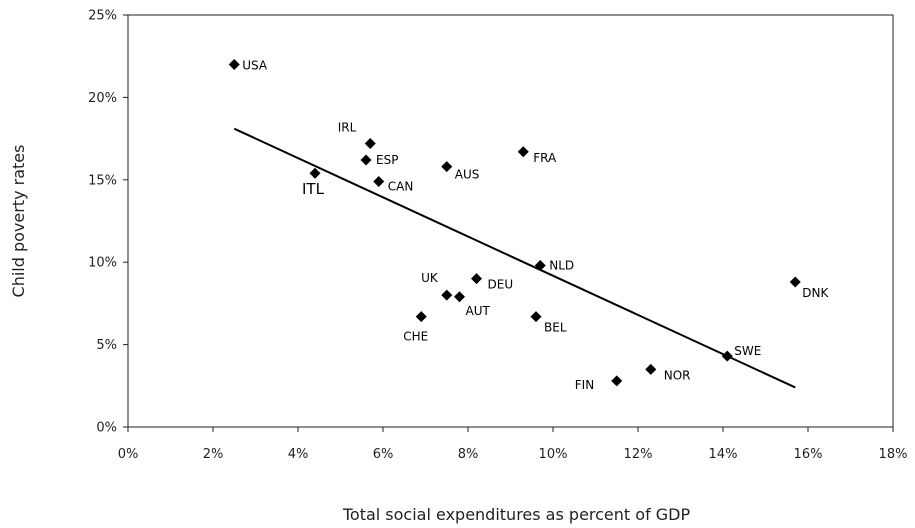 This screenshot has height=528, width=915. Describe the element at coordinates (102, 180) in the screenshot. I see `y-tick-label: 15%` at that location.